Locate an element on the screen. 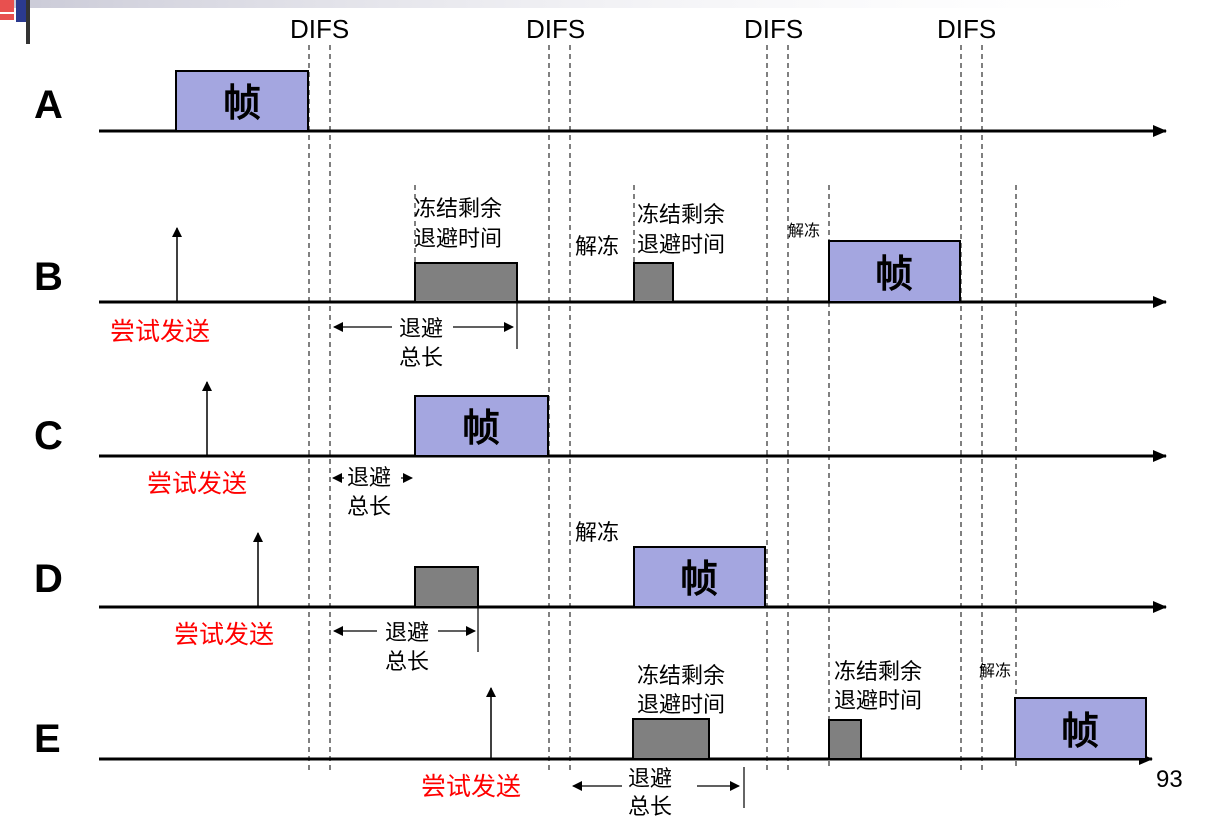  station-b-backoff-line2: 总长 is located at coordinates (421, 358).